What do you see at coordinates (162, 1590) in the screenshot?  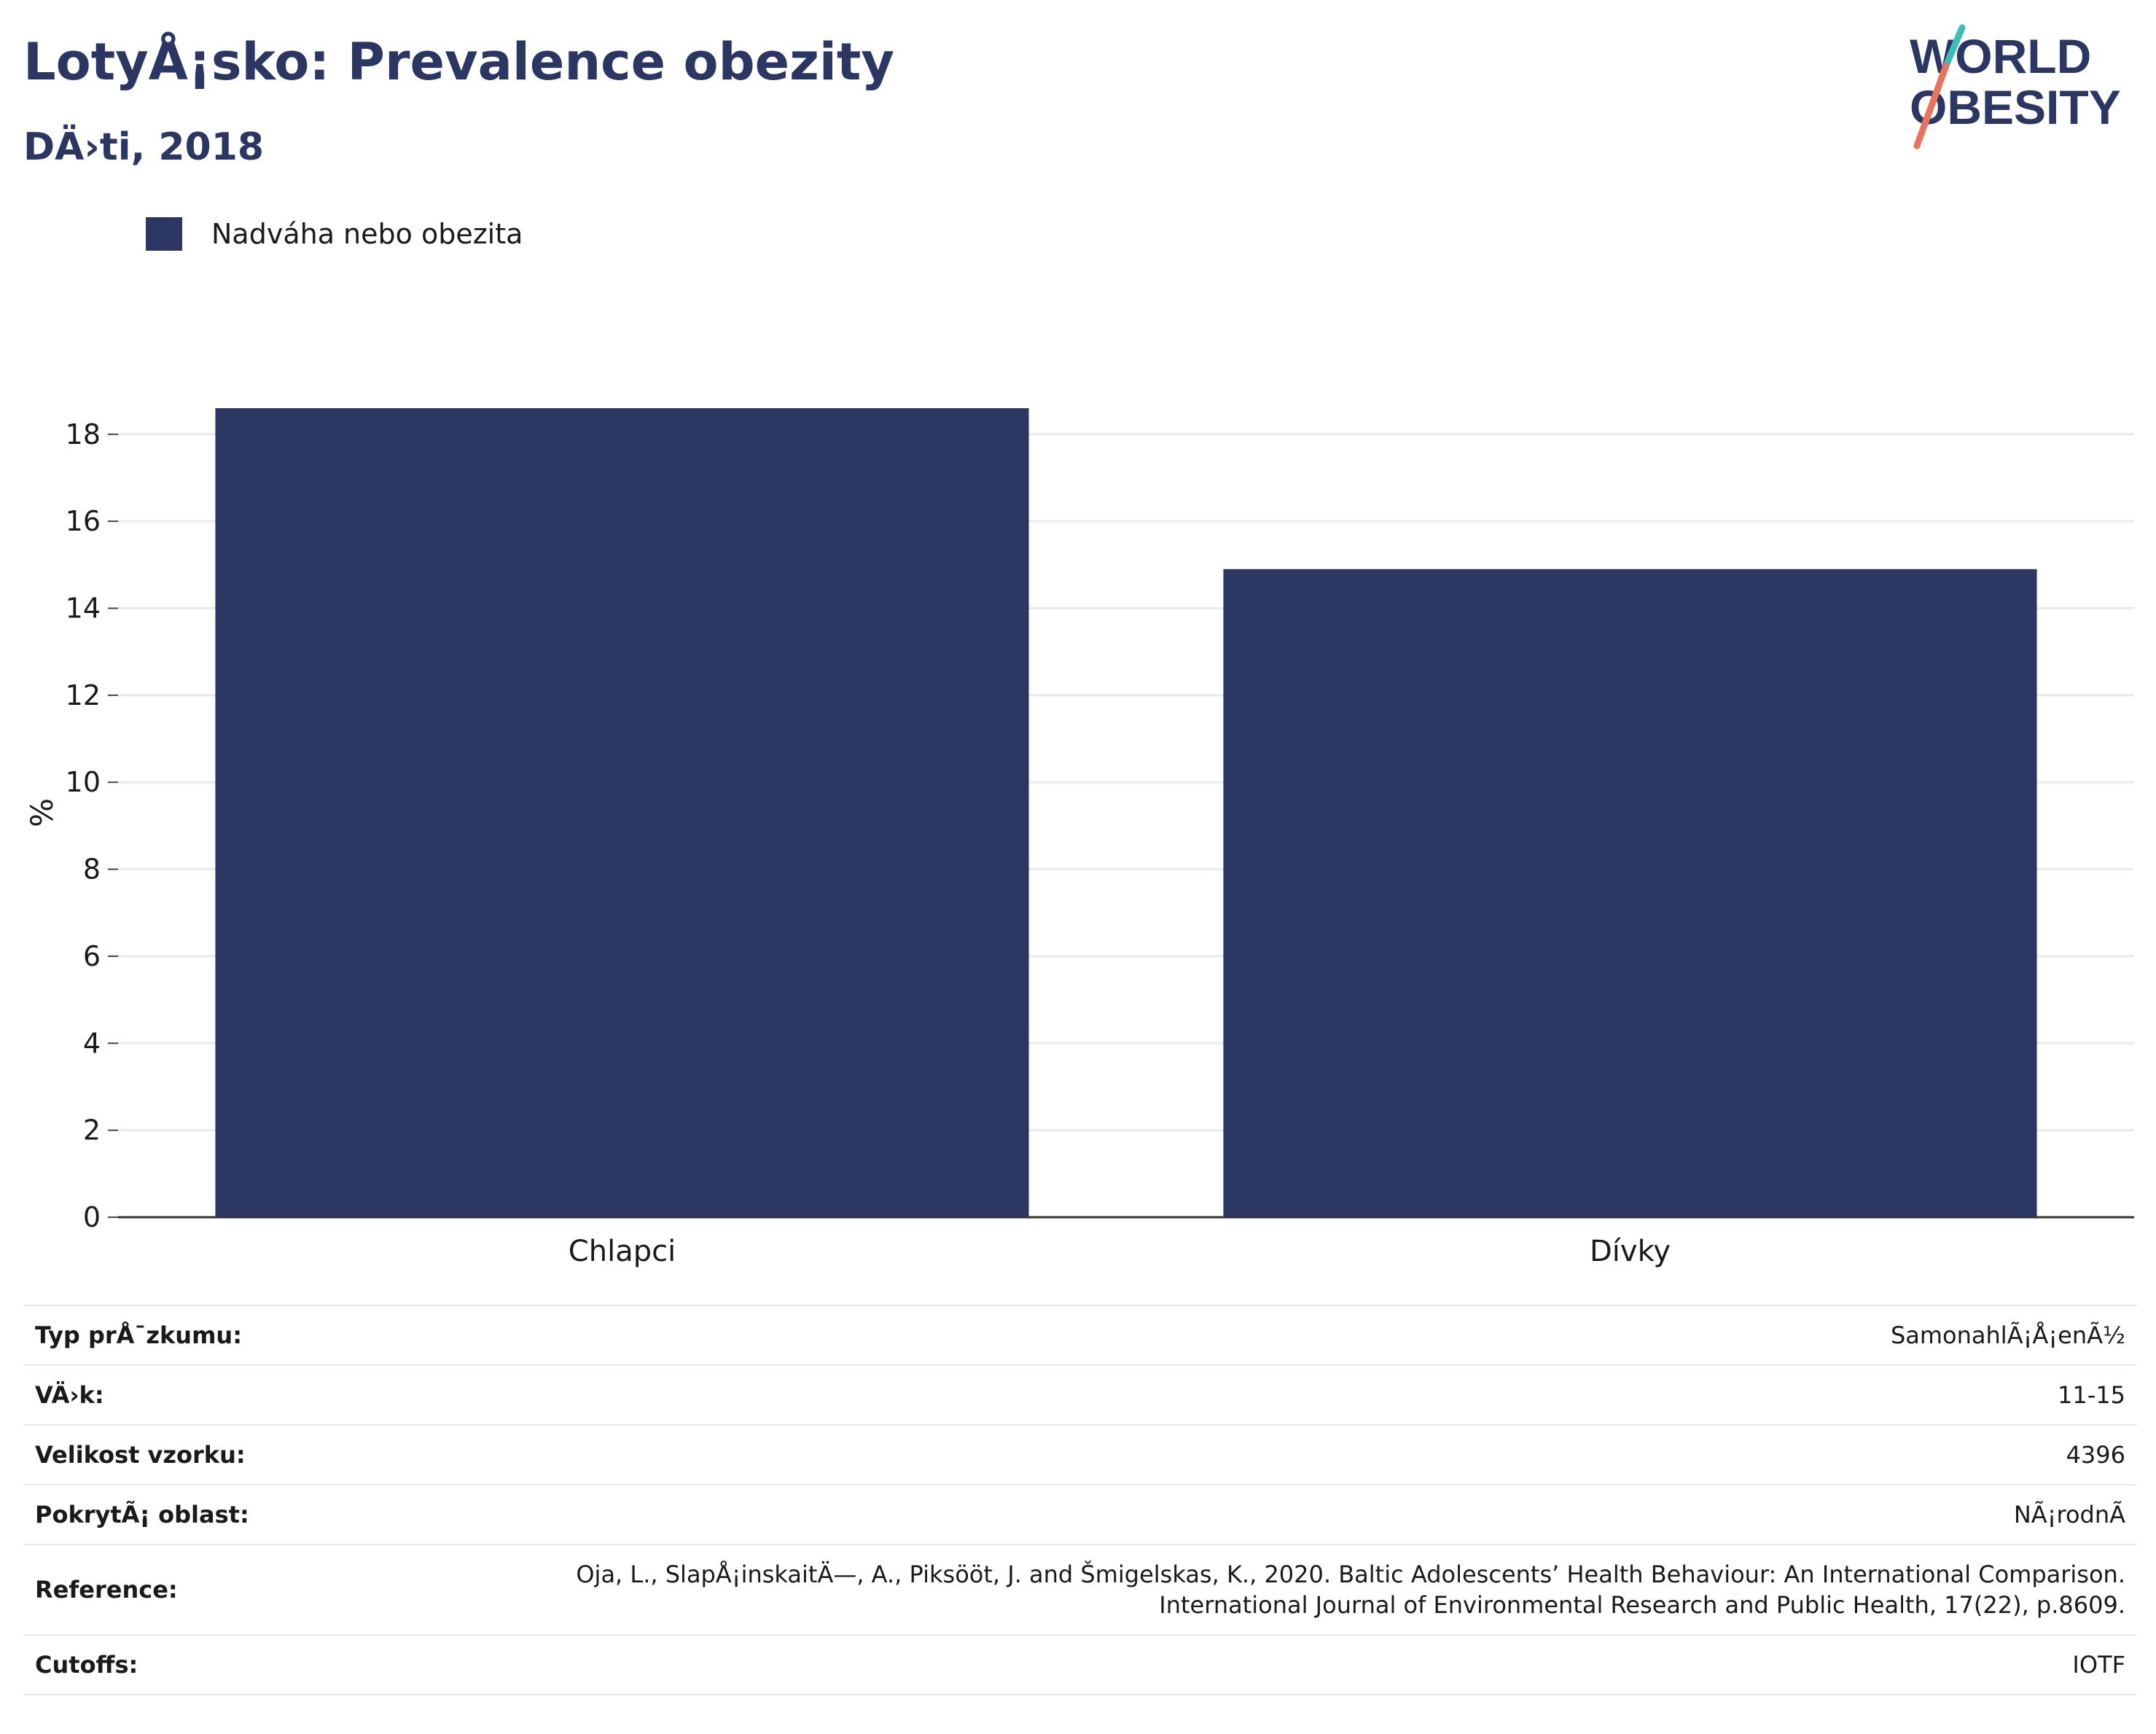 I see `info-key: Reference:` at bounding box center [162, 1590].